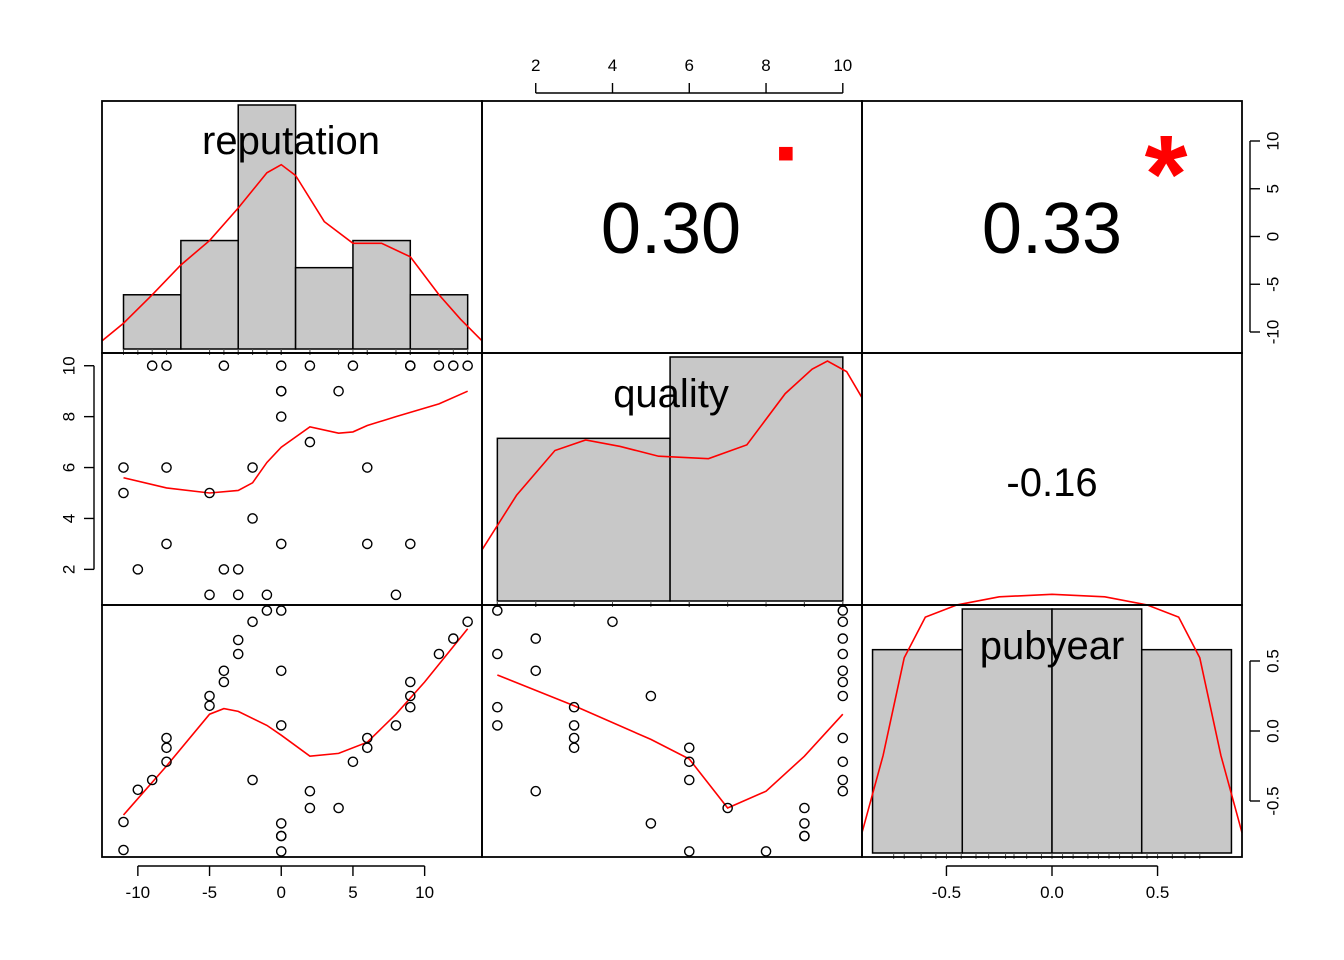 The image size is (1344, 960). What do you see at coordinates (612, 65) in the screenshot?
I see `quality-top-tick-label: 4` at bounding box center [612, 65].